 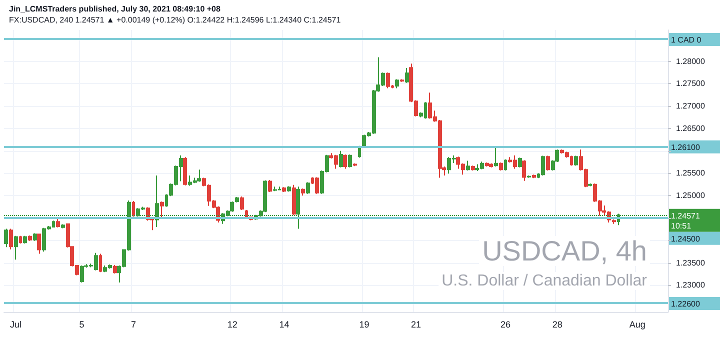 What do you see at coordinates (691, 83) in the screenshot?
I see `y-tick-label: 1.27500` at bounding box center [691, 83].